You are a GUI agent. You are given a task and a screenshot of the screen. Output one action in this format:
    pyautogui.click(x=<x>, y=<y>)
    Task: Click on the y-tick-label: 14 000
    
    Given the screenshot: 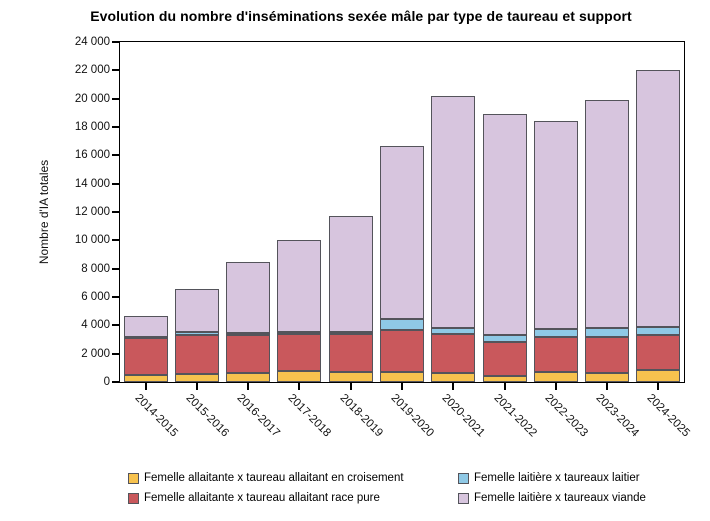 What is the action you would take?
    pyautogui.click(x=92, y=183)
    